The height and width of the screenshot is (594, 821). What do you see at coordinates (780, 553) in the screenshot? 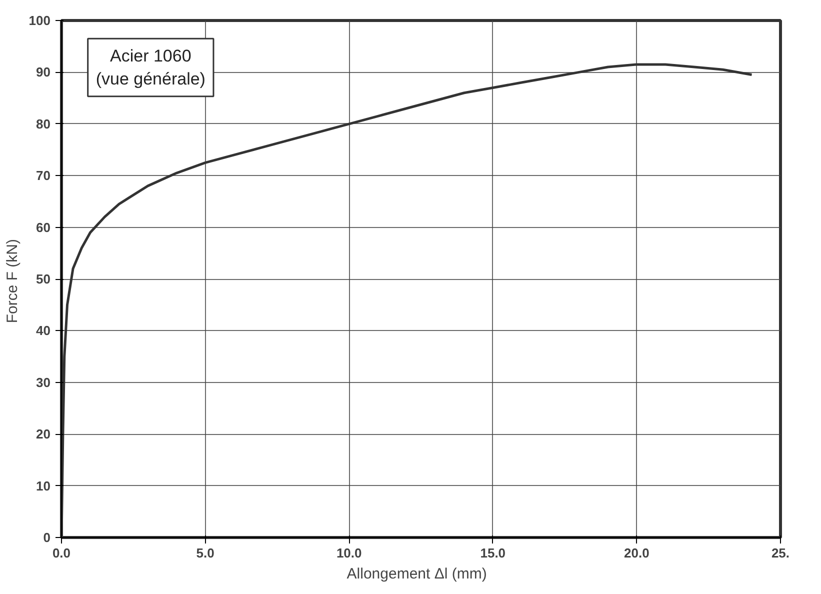
I see `x-tick-label: 25.` at bounding box center [780, 553].